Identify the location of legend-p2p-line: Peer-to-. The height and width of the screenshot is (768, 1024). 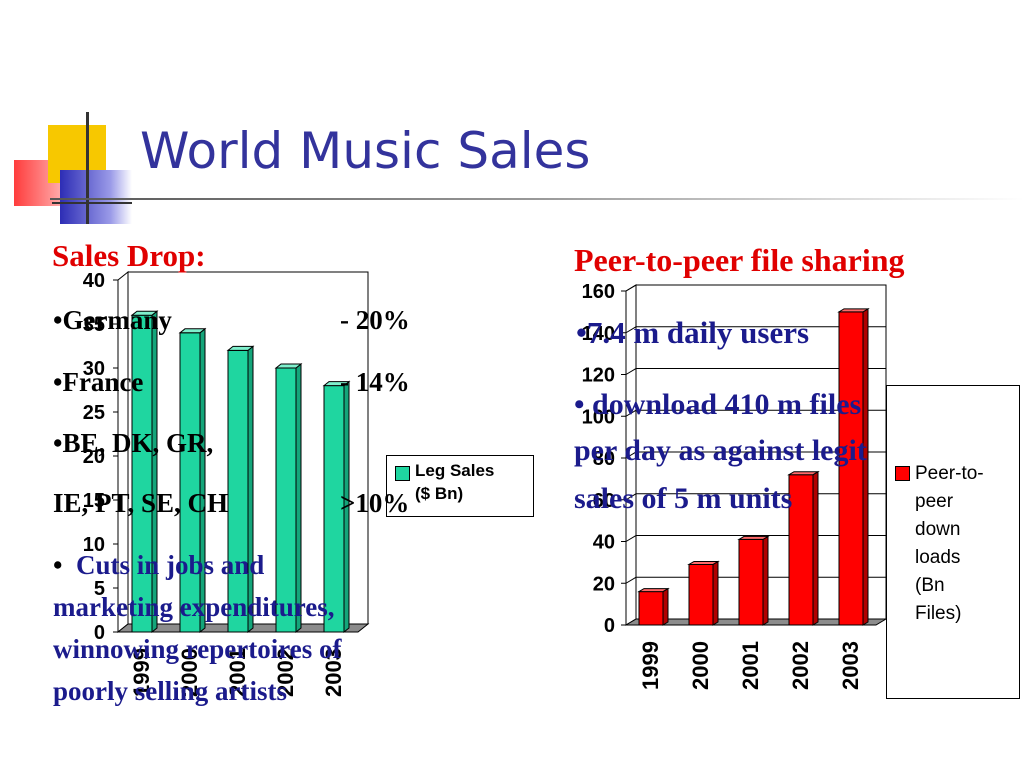
(949, 473).